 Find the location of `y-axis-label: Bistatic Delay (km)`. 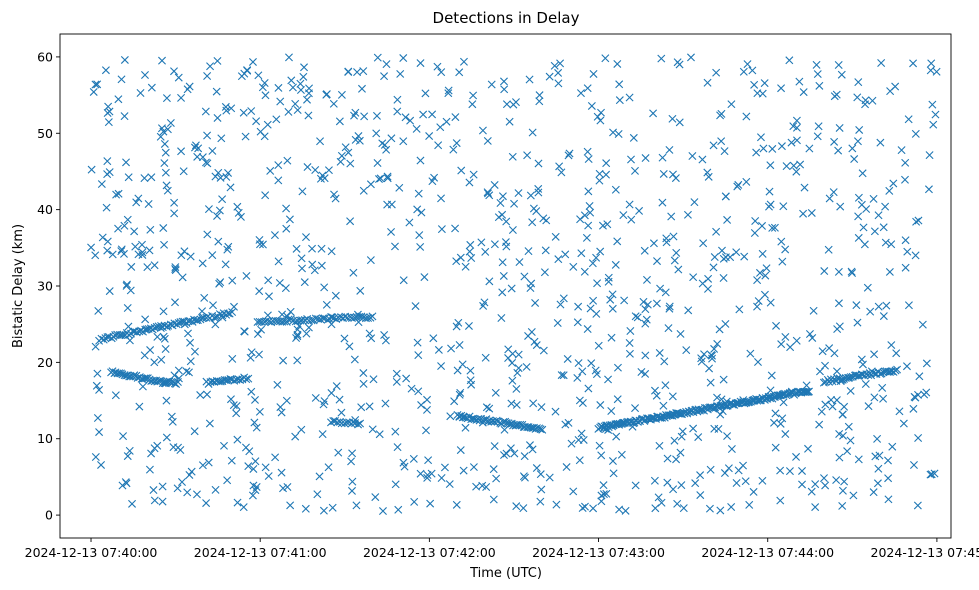

y-axis-label: Bistatic Delay (km) is located at coordinates (18, 286).